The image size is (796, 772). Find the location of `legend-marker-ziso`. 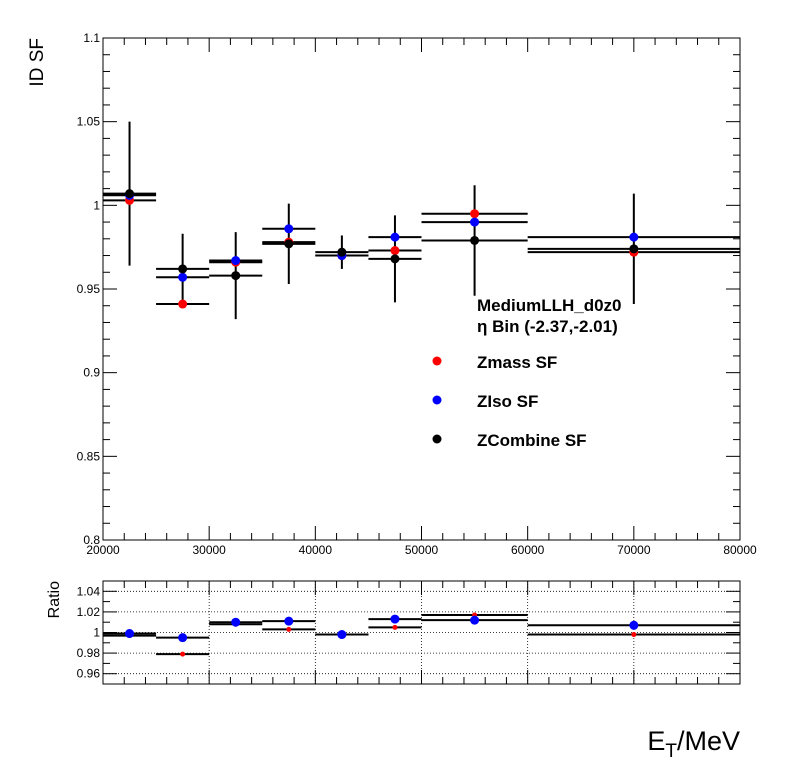

legend-marker-ziso is located at coordinates (437, 400).